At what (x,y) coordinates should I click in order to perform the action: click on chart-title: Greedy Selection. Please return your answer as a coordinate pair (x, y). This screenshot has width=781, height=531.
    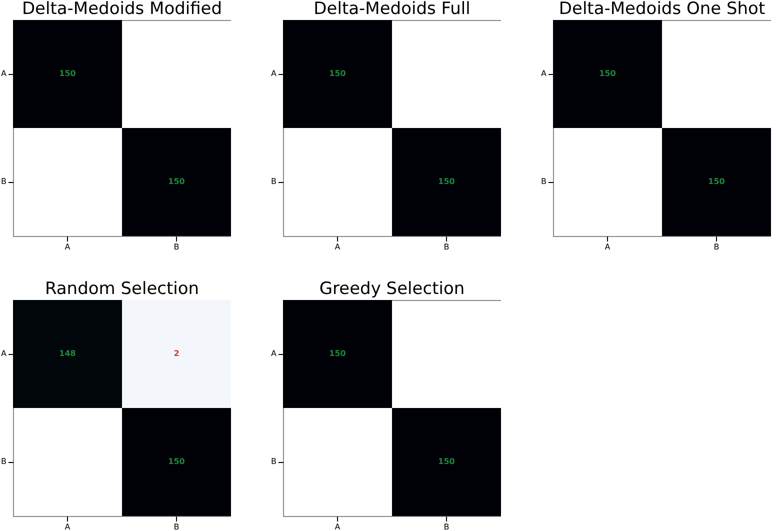
    Looking at the image, I should click on (392, 289).